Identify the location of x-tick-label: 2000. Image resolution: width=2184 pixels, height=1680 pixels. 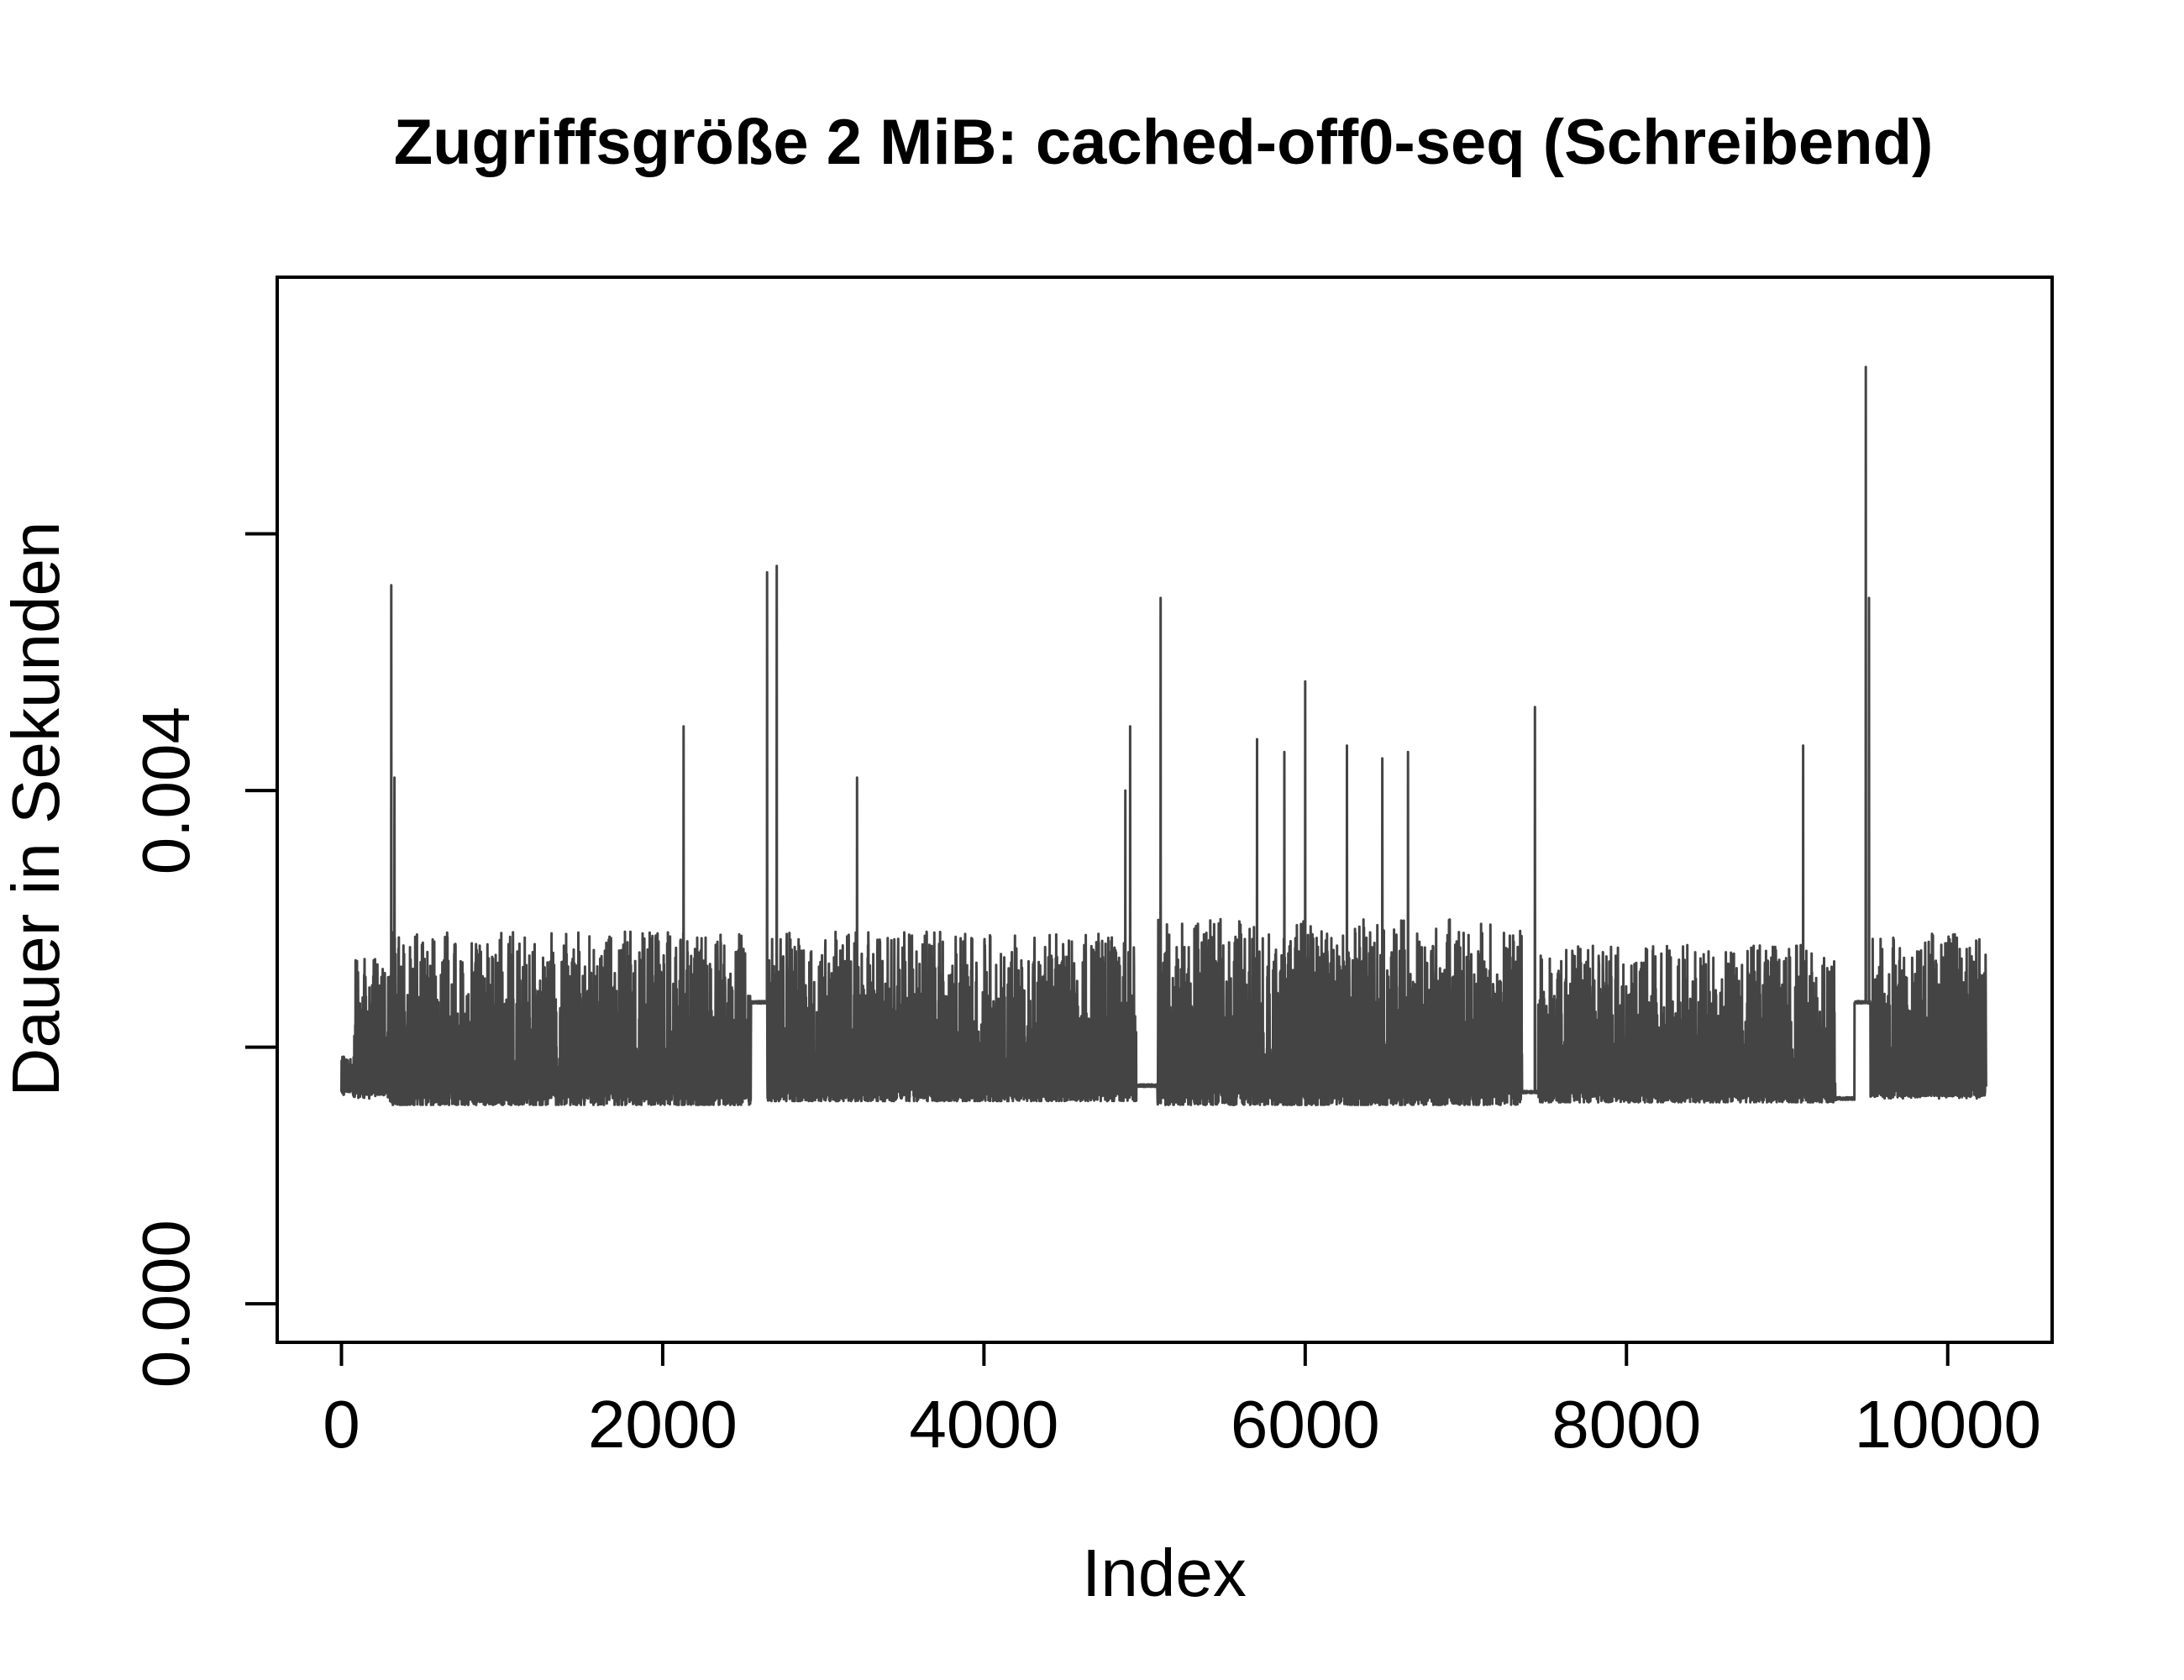
(663, 1424).